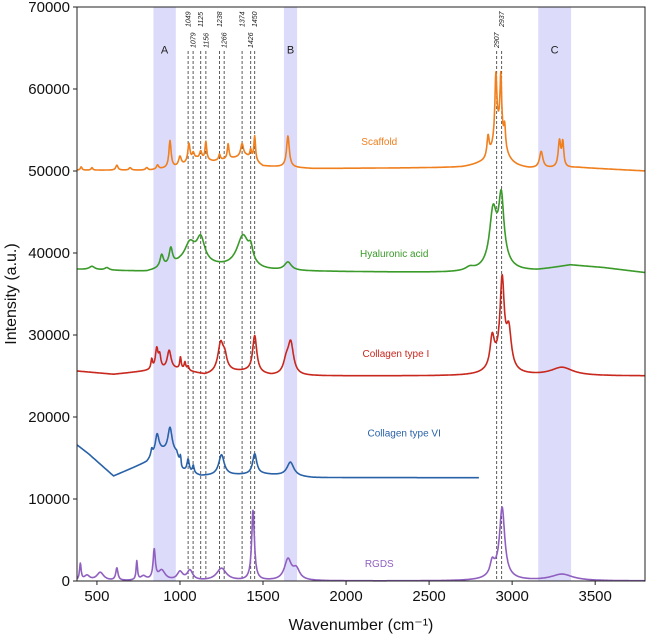  I want to click on reference-line-label: 1450, so click(255, 19).